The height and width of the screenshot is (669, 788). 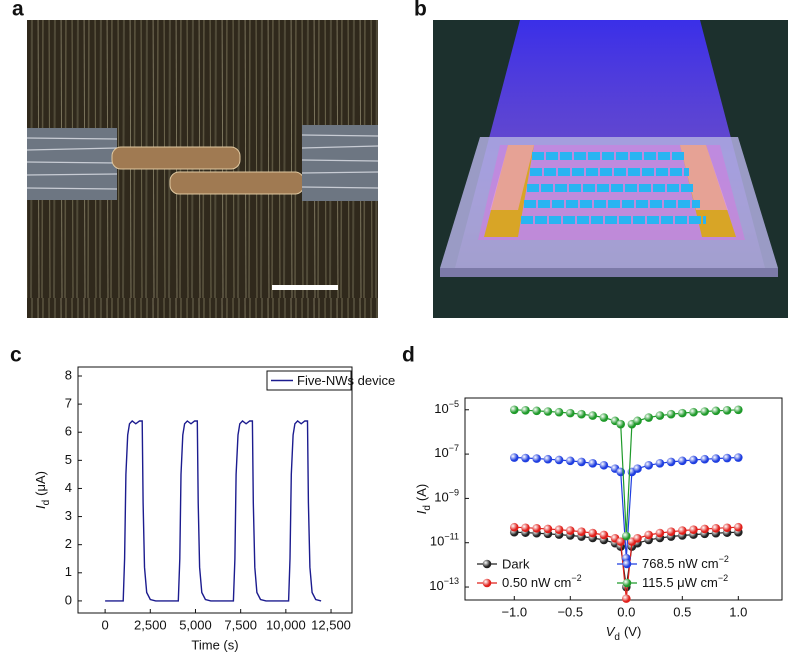 What do you see at coordinates (68, 543) in the screenshot?
I see `y-tick-label: 2` at bounding box center [68, 543].